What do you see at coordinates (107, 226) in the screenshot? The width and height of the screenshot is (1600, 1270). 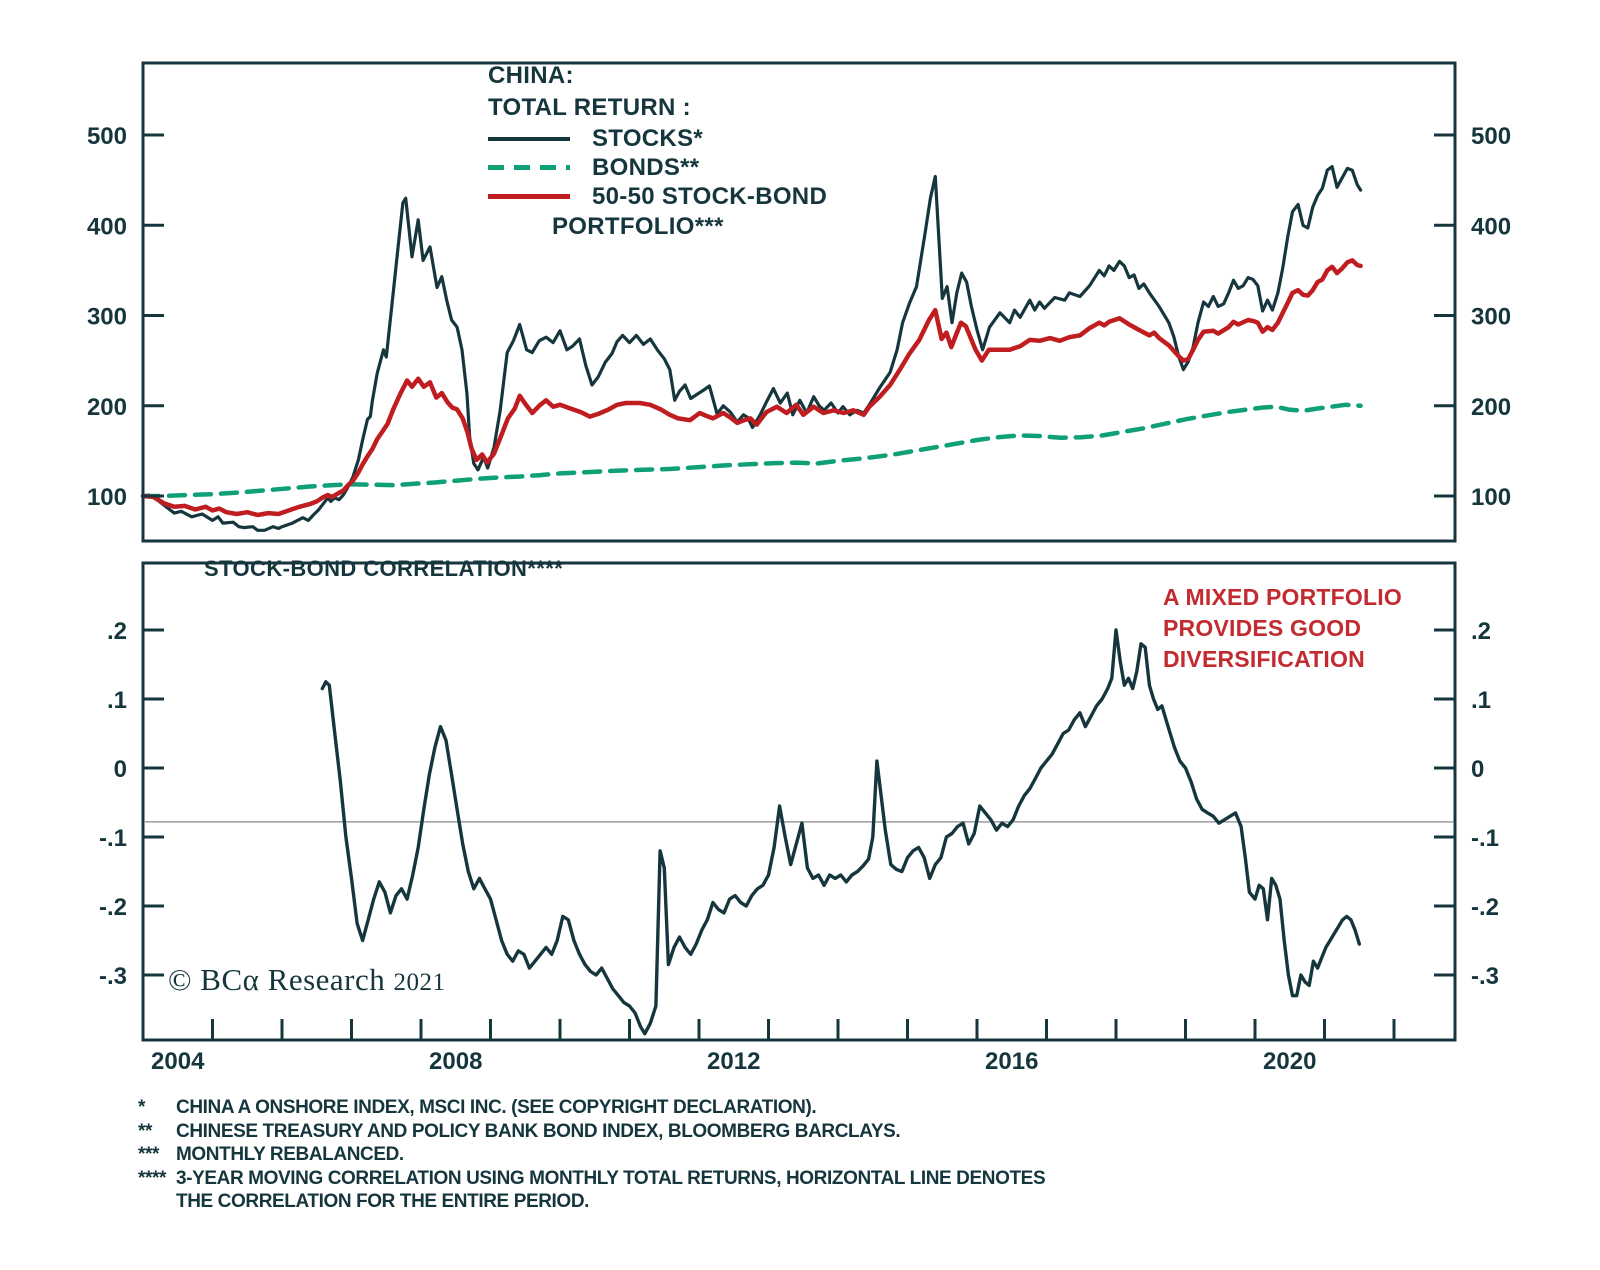 I see `y-tick-label-left: 400` at bounding box center [107, 226].